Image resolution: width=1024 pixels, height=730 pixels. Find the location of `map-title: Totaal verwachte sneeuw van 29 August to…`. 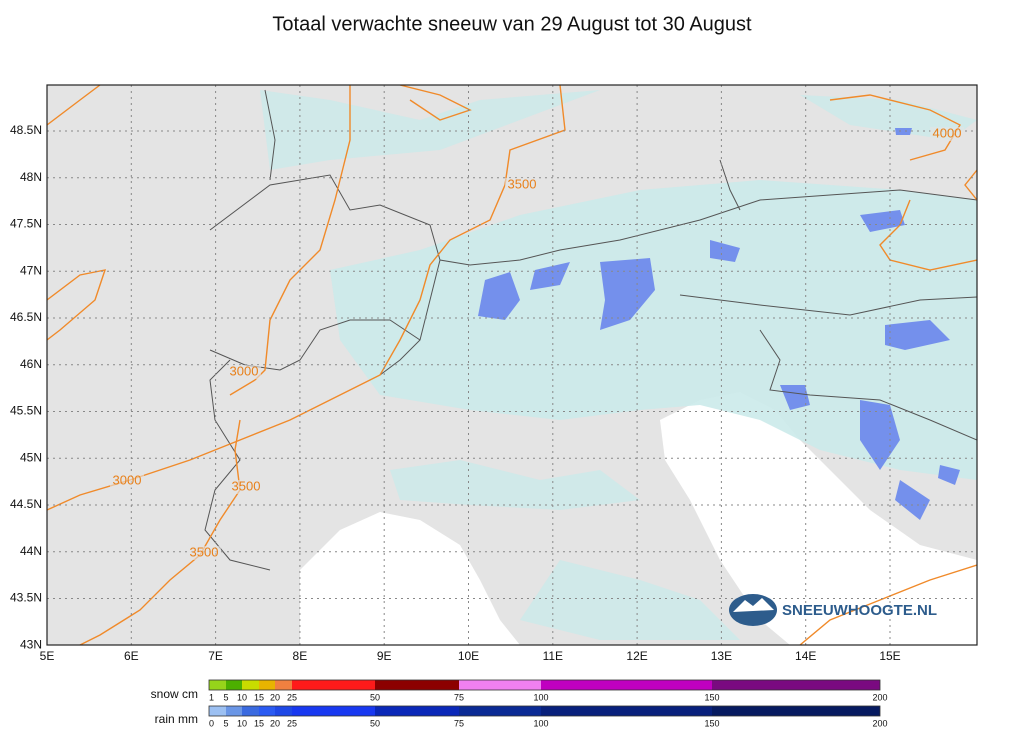

map-title: Totaal verwachte sneeuw van 29 August to… is located at coordinates (512, 24).